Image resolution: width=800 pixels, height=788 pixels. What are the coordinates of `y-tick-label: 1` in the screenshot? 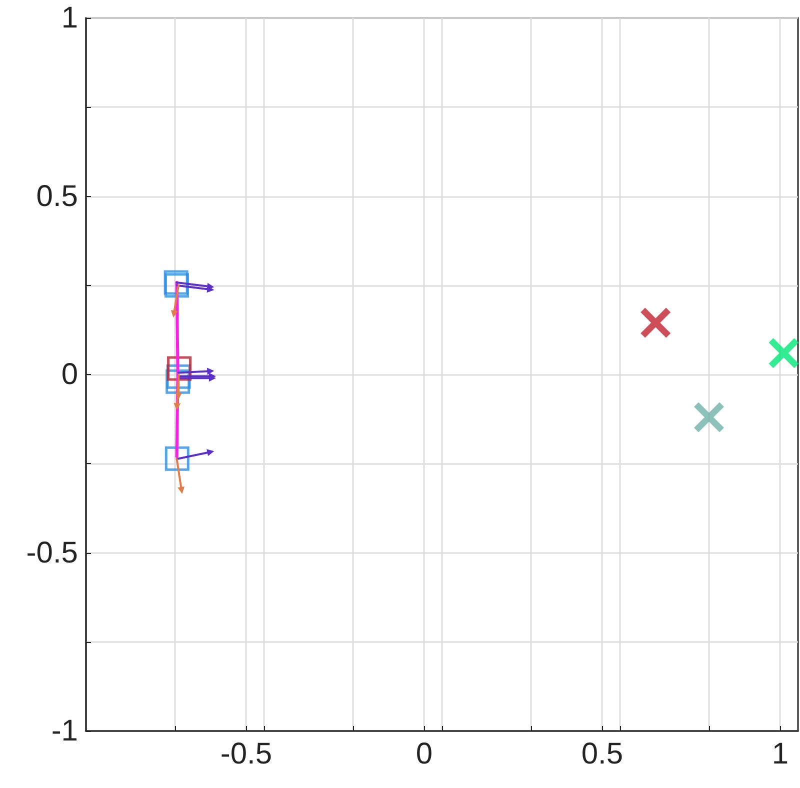 It's located at (69, 18).